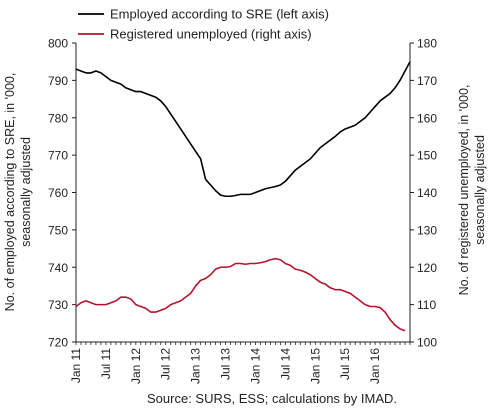 This screenshot has height=410, width=490. I want to click on left-tick-label: 720, so click(58, 343).